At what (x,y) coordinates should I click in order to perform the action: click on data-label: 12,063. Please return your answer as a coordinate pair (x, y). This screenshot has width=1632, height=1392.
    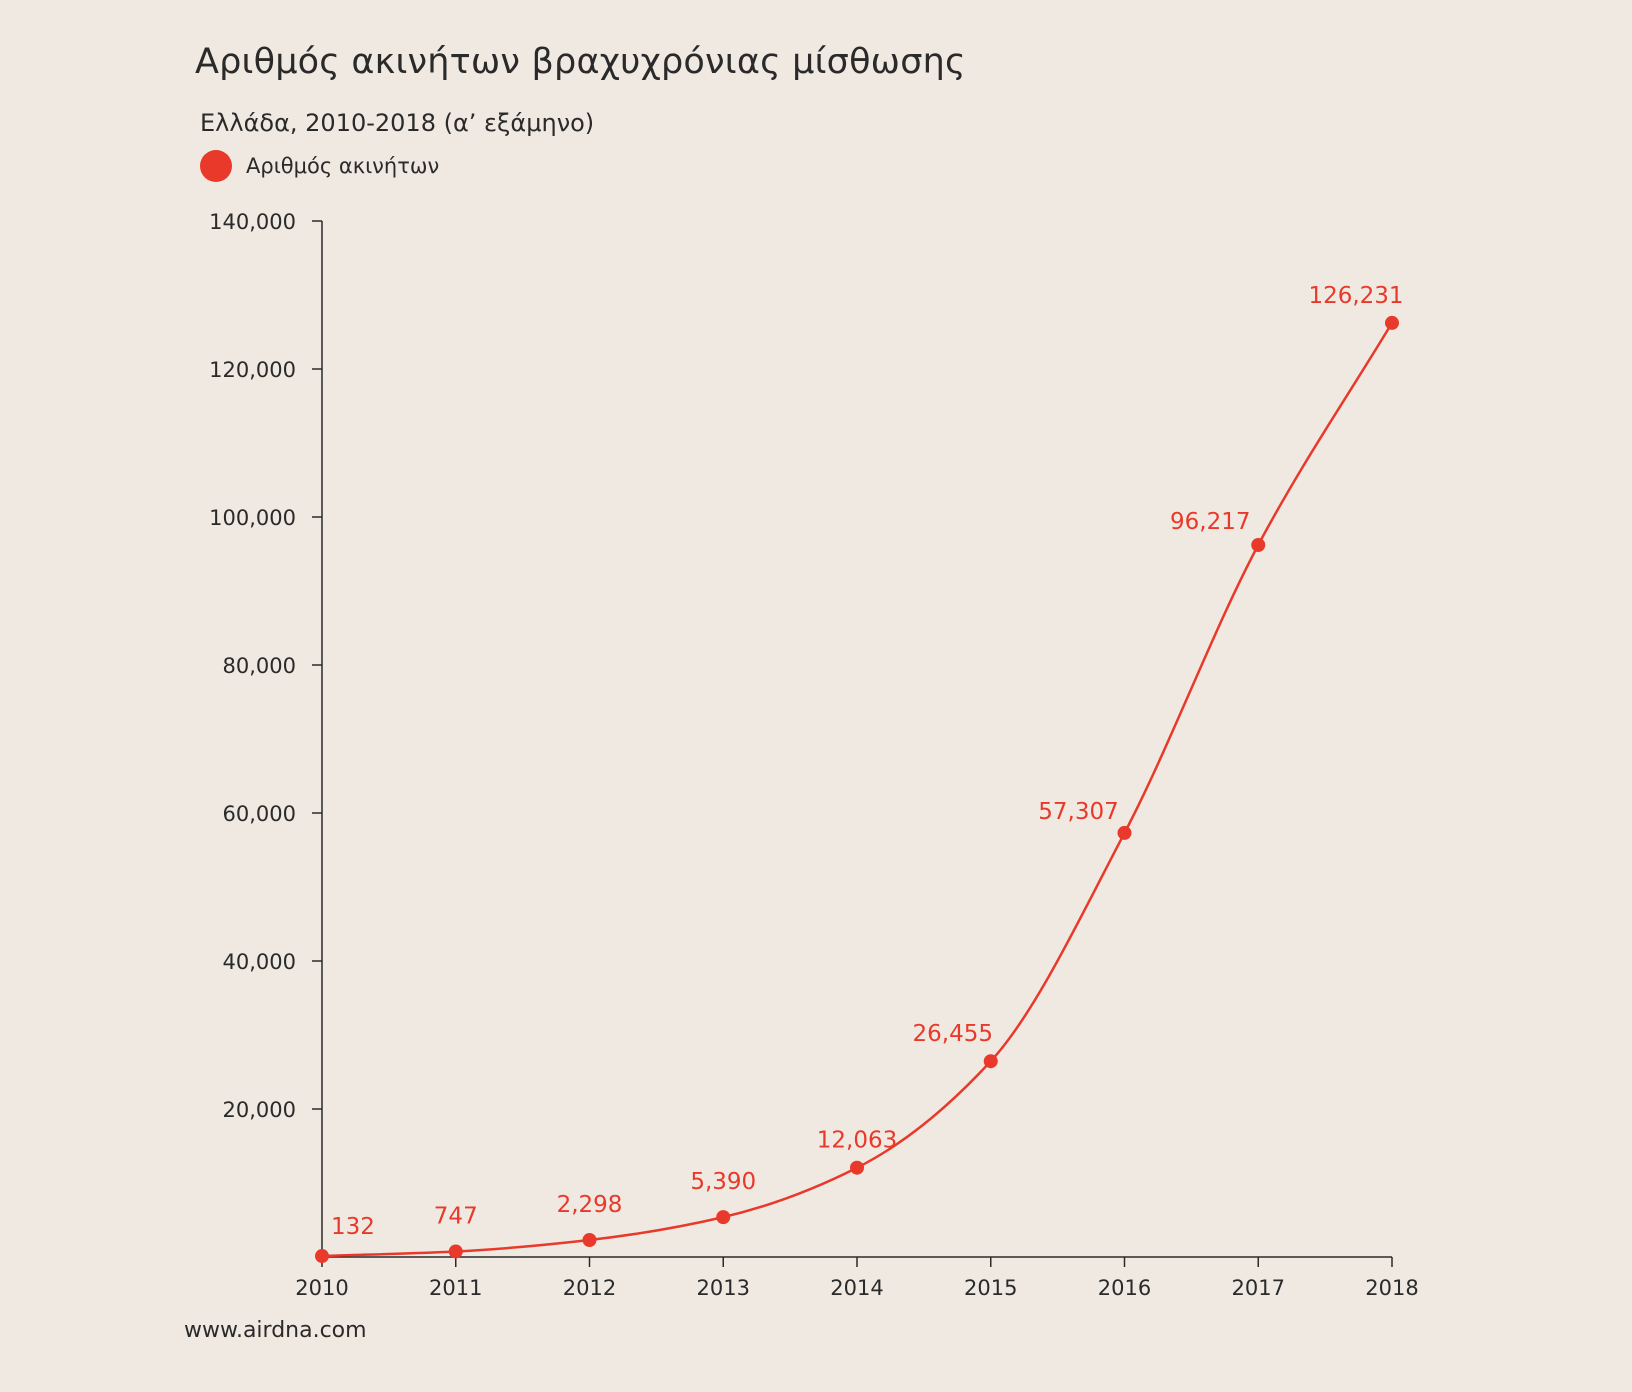
    Looking at the image, I should click on (857, 1141).